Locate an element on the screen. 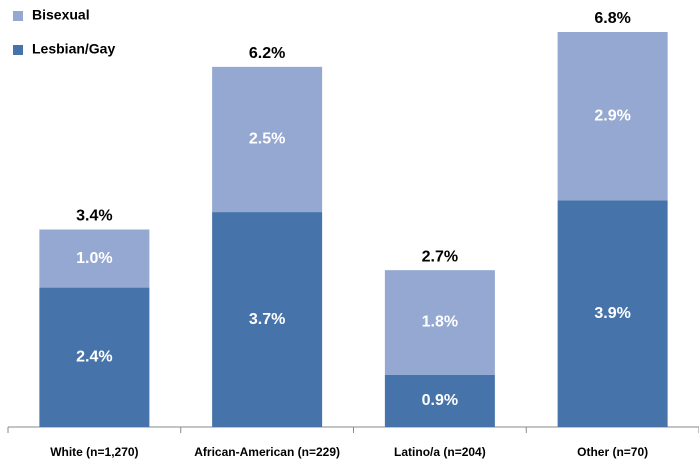  value-label: 0.9% is located at coordinates (440, 400).